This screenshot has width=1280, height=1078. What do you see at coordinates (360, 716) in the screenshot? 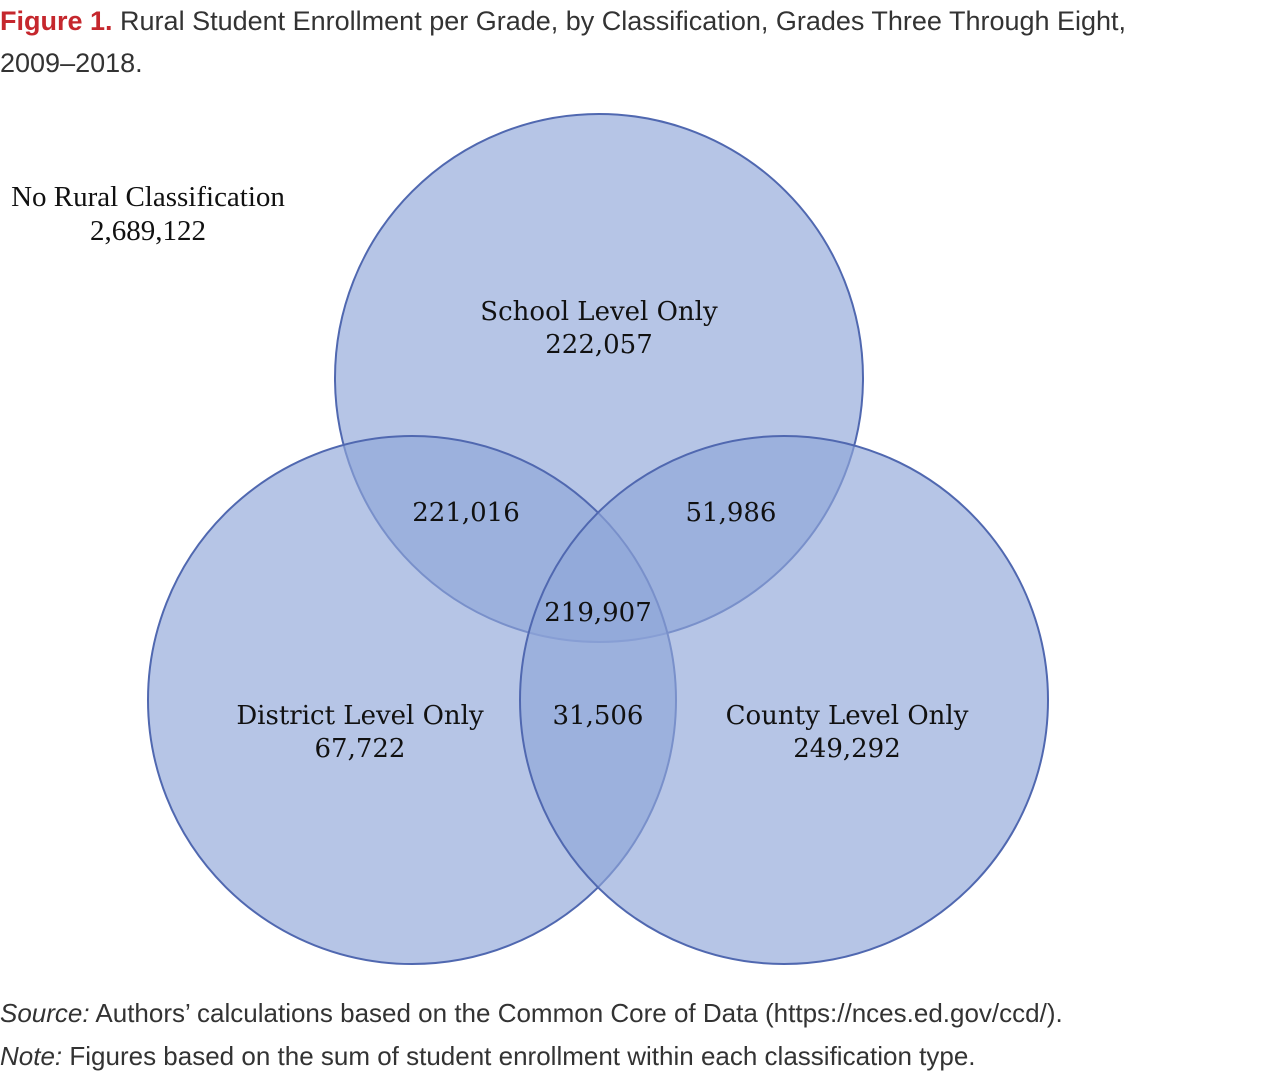
I see `district-label: District Level Only` at bounding box center [360, 716].